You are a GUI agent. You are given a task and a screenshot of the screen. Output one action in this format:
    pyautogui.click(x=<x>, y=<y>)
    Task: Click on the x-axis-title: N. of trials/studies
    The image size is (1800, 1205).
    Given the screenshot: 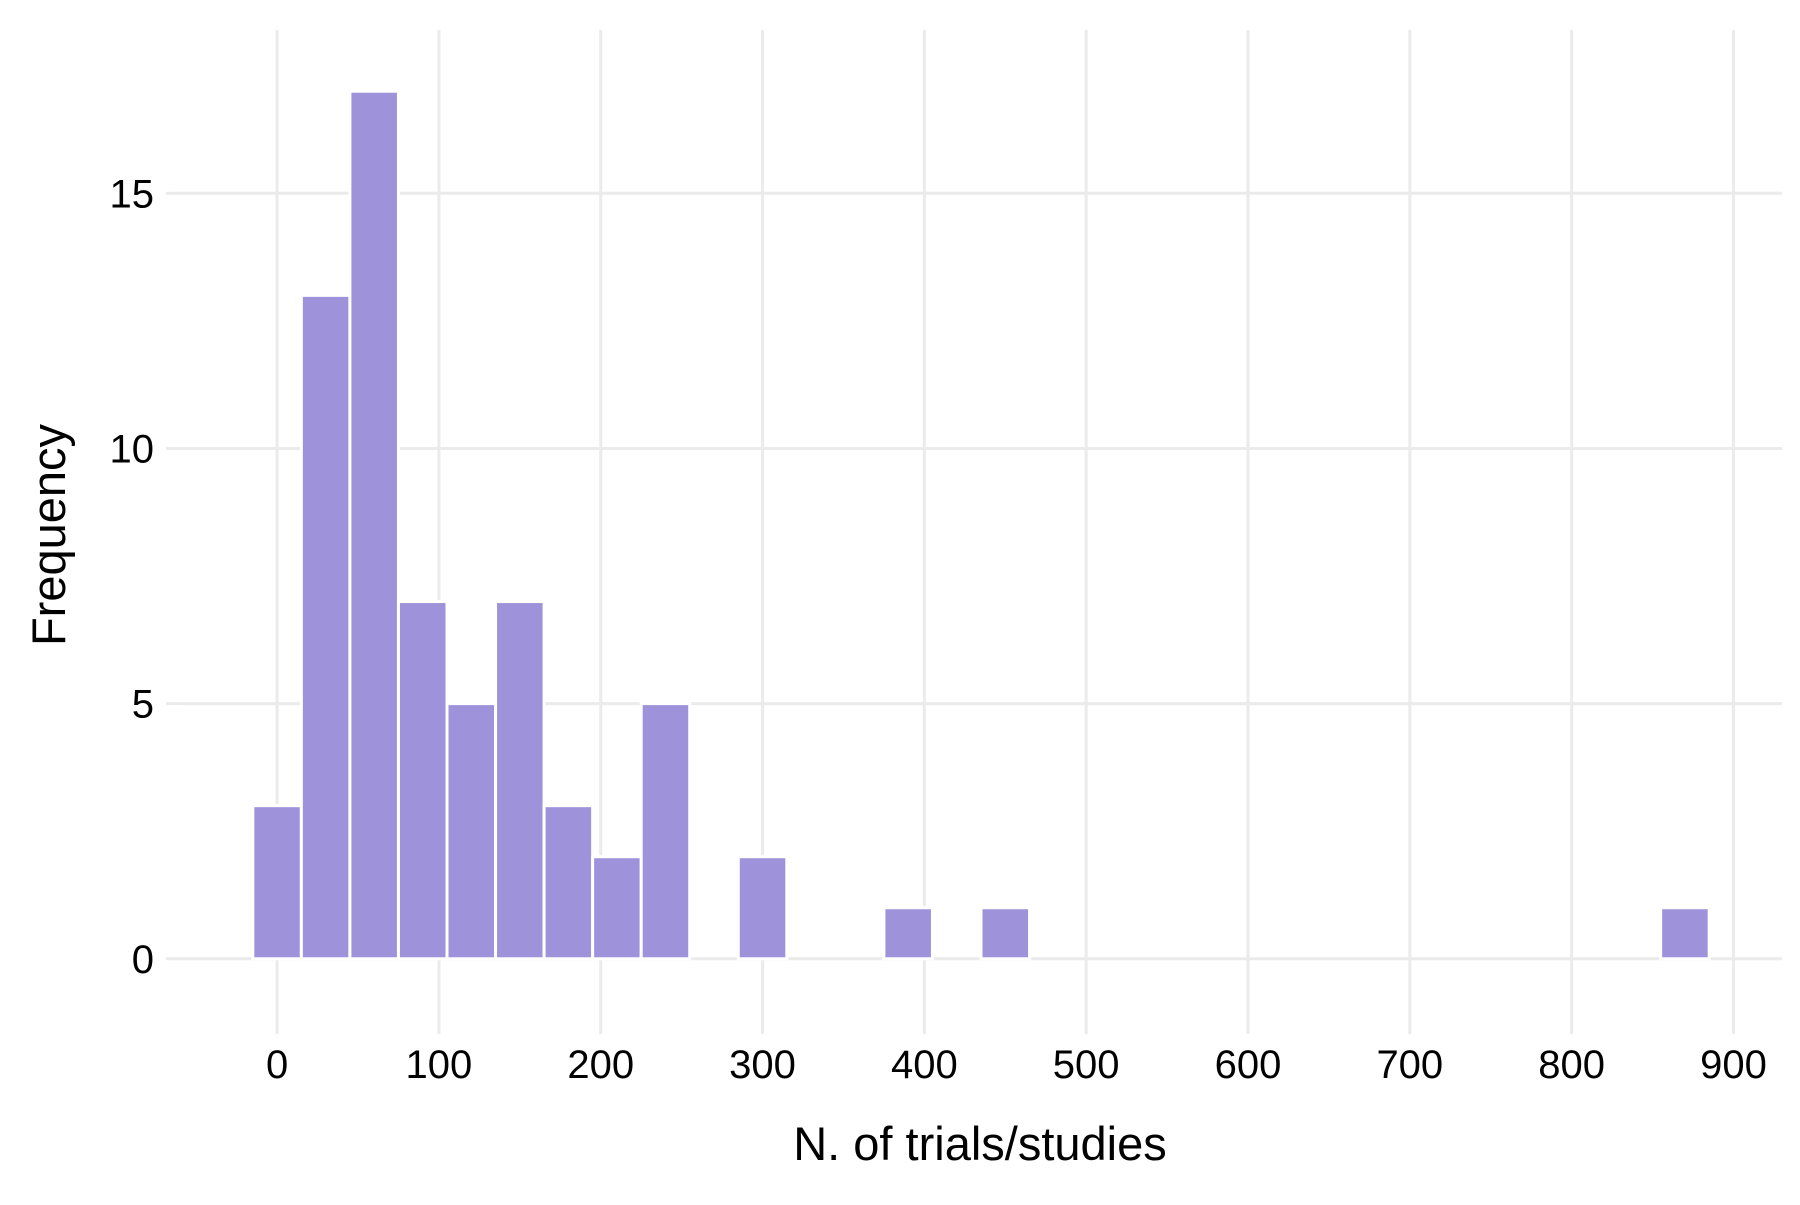 What is the action you would take?
    pyautogui.click(x=980, y=1143)
    